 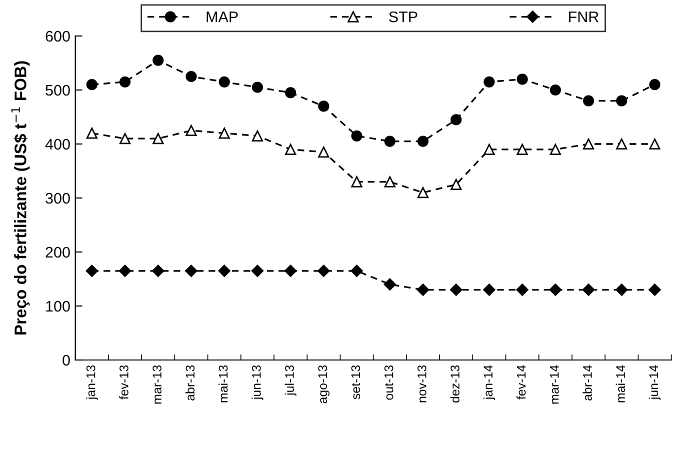 I want to click on x-tick-label: abr-13, so click(x=190, y=382).